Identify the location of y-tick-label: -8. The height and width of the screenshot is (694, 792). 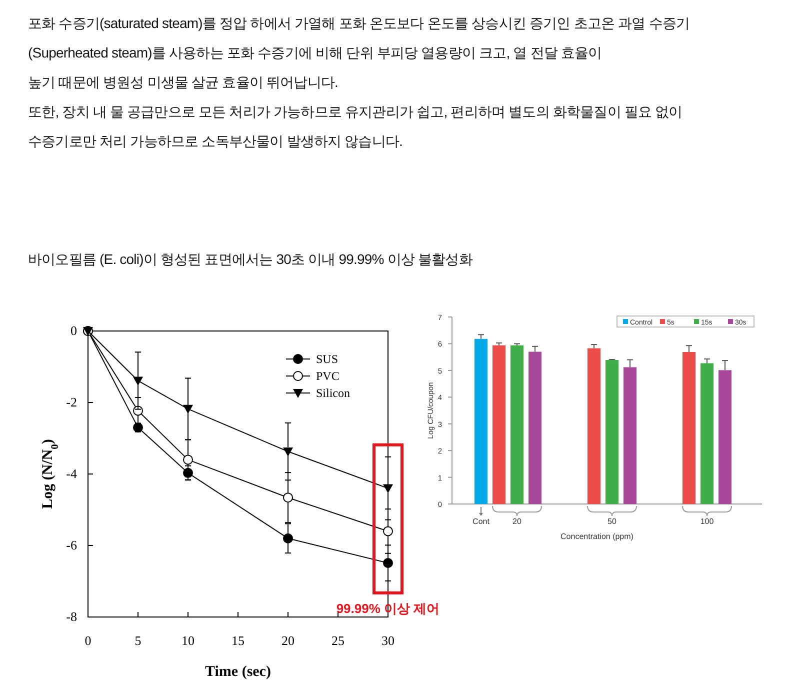
(71, 616).